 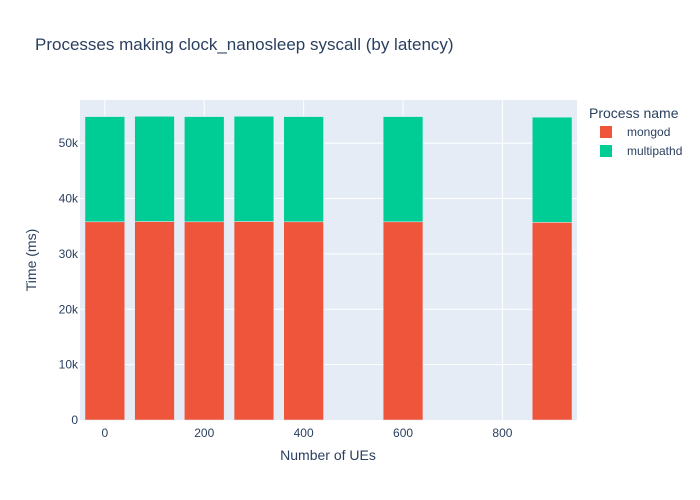 I want to click on legend-label-mongod: mongod, so click(x=648, y=132).